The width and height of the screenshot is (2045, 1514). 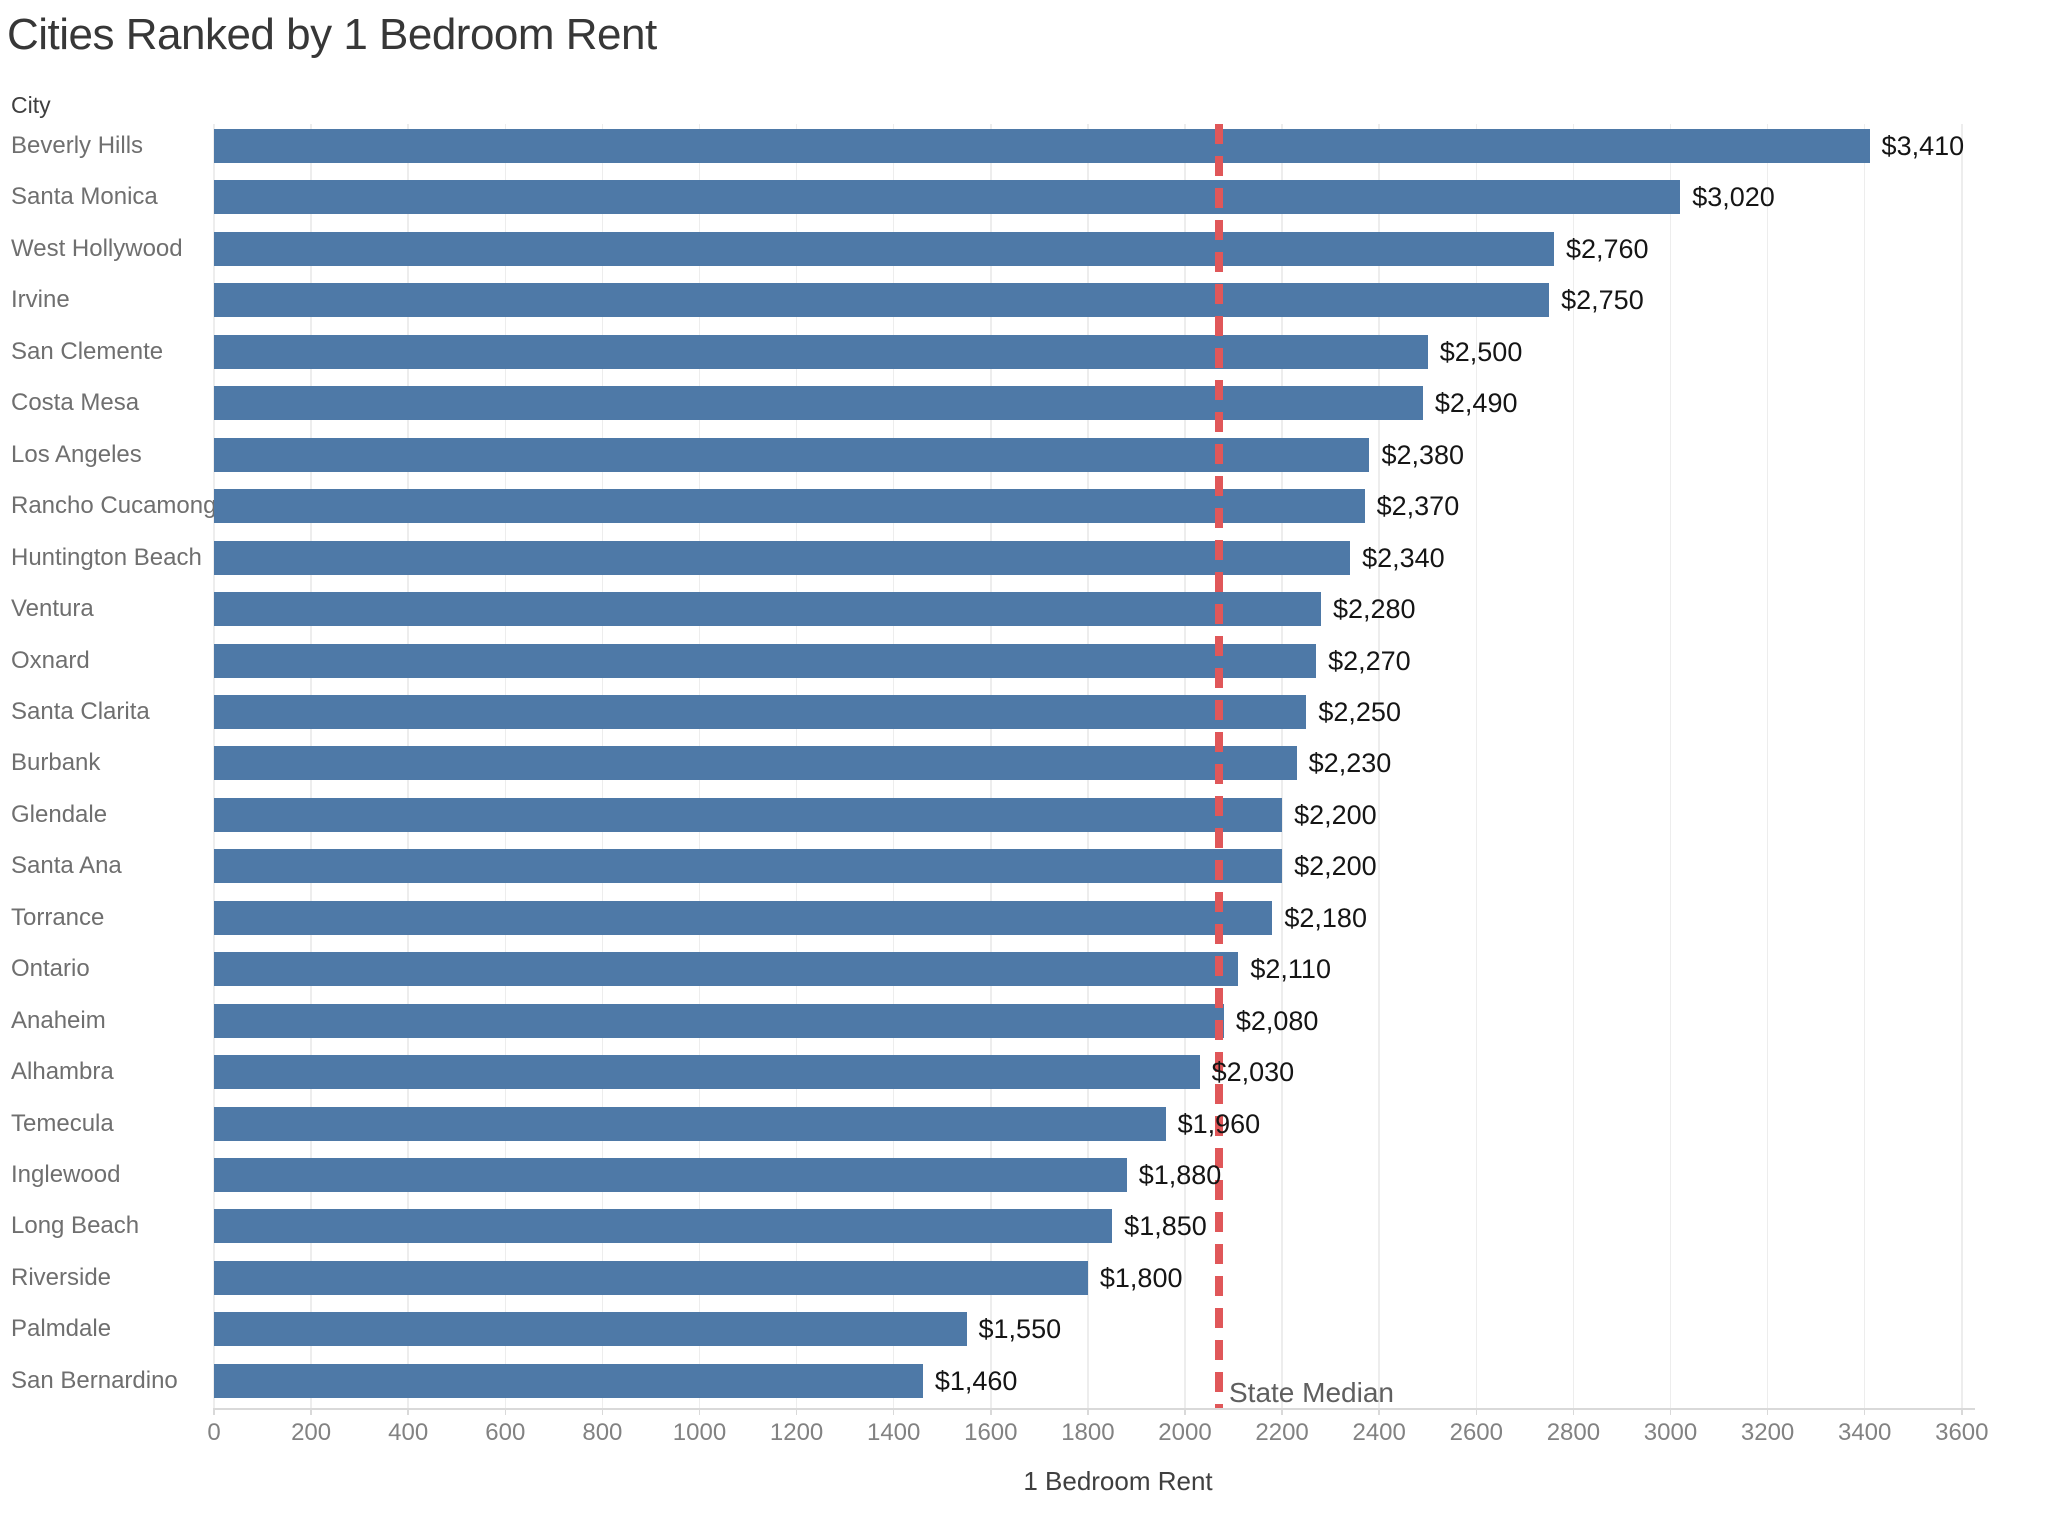 I want to click on x-tick-label: 1800, so click(x=1088, y=1432).